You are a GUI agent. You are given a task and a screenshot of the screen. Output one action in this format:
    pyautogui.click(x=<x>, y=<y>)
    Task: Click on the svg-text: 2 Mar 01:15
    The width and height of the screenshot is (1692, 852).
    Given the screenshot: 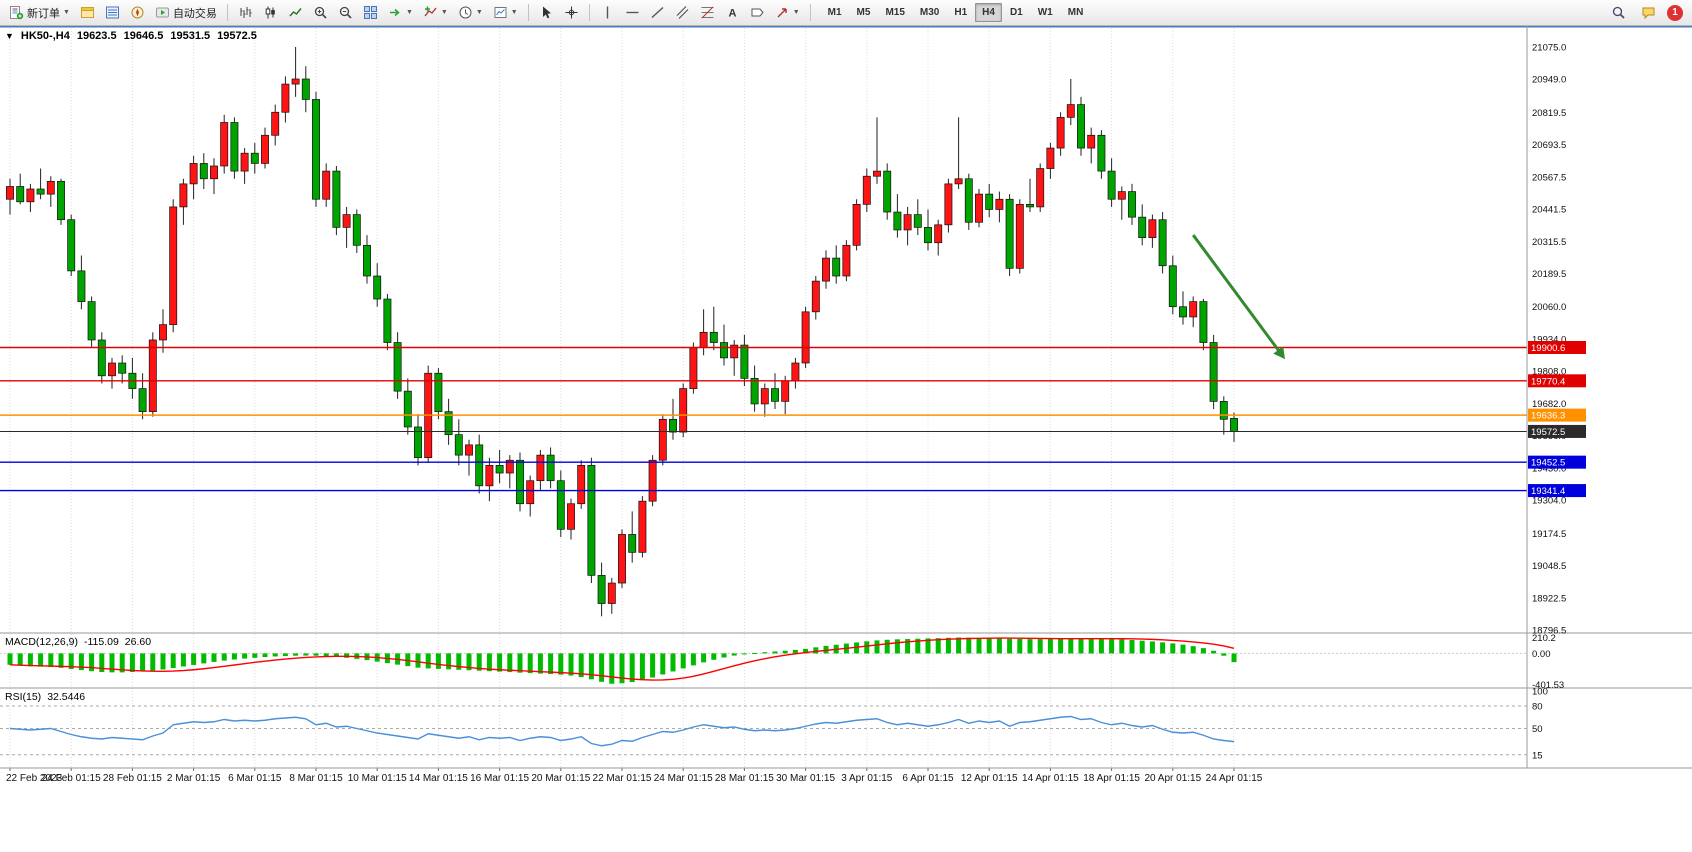 What is the action you would take?
    pyautogui.click(x=194, y=778)
    